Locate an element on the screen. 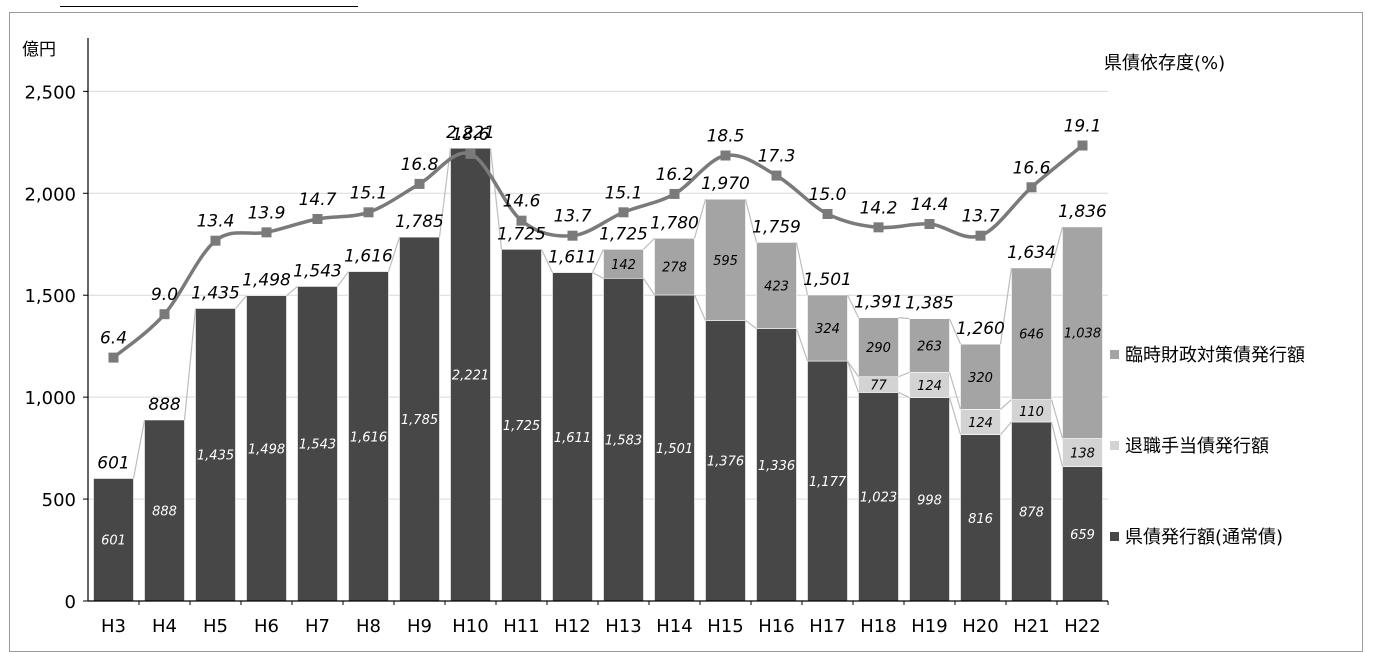 The image size is (1374, 652). bar-total-label: 1,498 is located at coordinates (266, 281).